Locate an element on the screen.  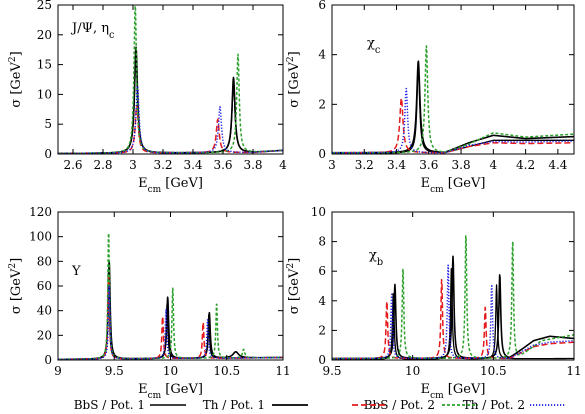
legend-label: Th / Pot. 1 is located at coordinates (234, 405).